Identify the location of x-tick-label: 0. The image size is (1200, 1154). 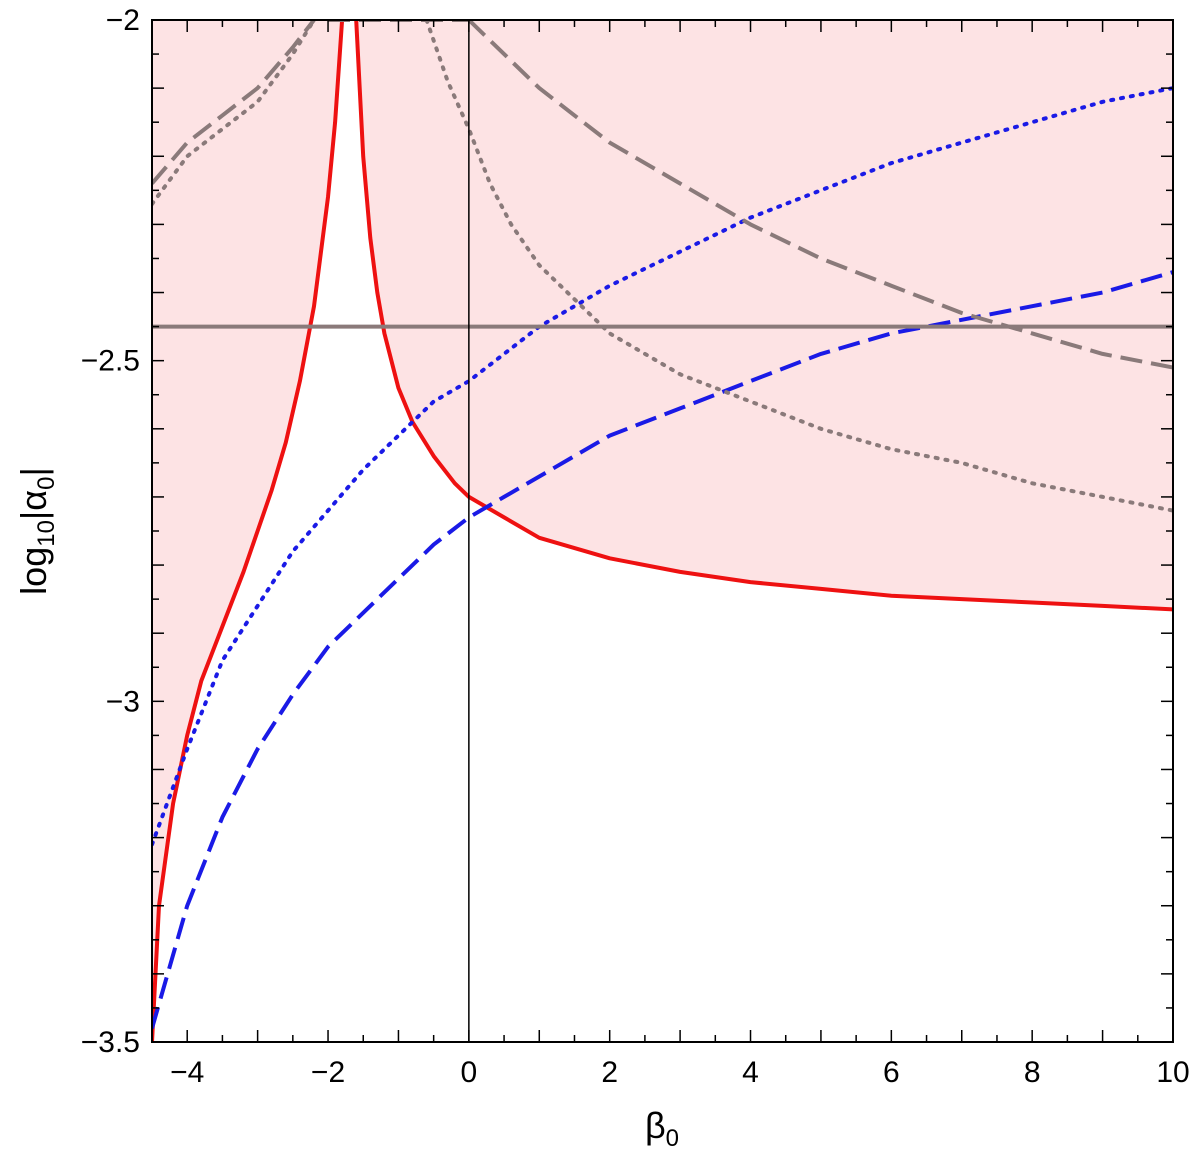
(469, 1072).